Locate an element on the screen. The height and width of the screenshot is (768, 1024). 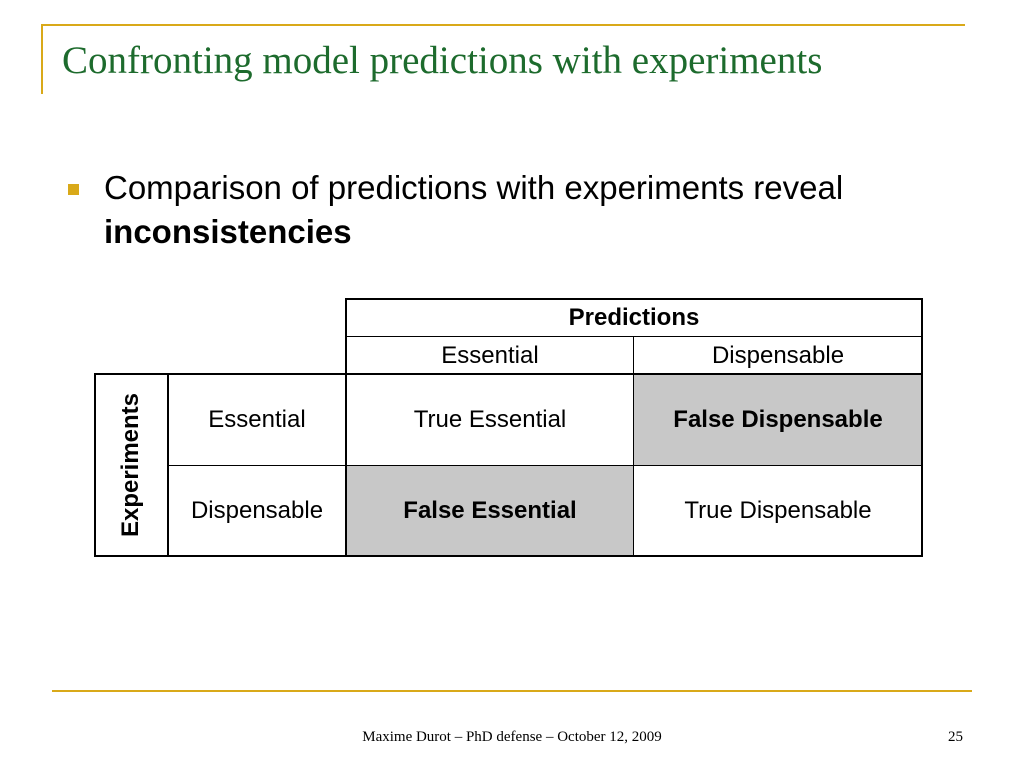
table-border-top is located at coordinates (634, 299).